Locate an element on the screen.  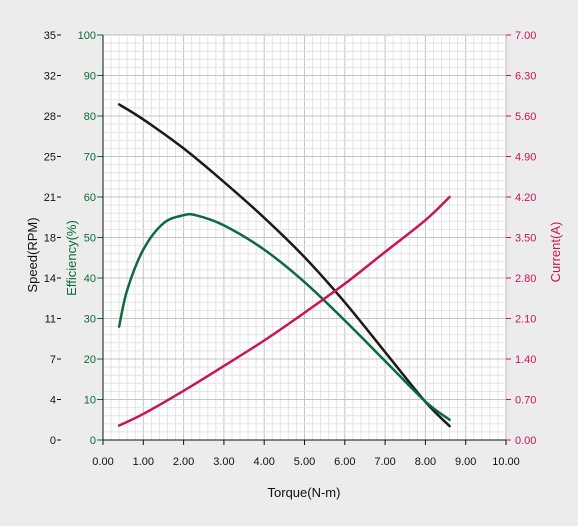
efficiency-tick-label: 100 is located at coordinates (87, 36).